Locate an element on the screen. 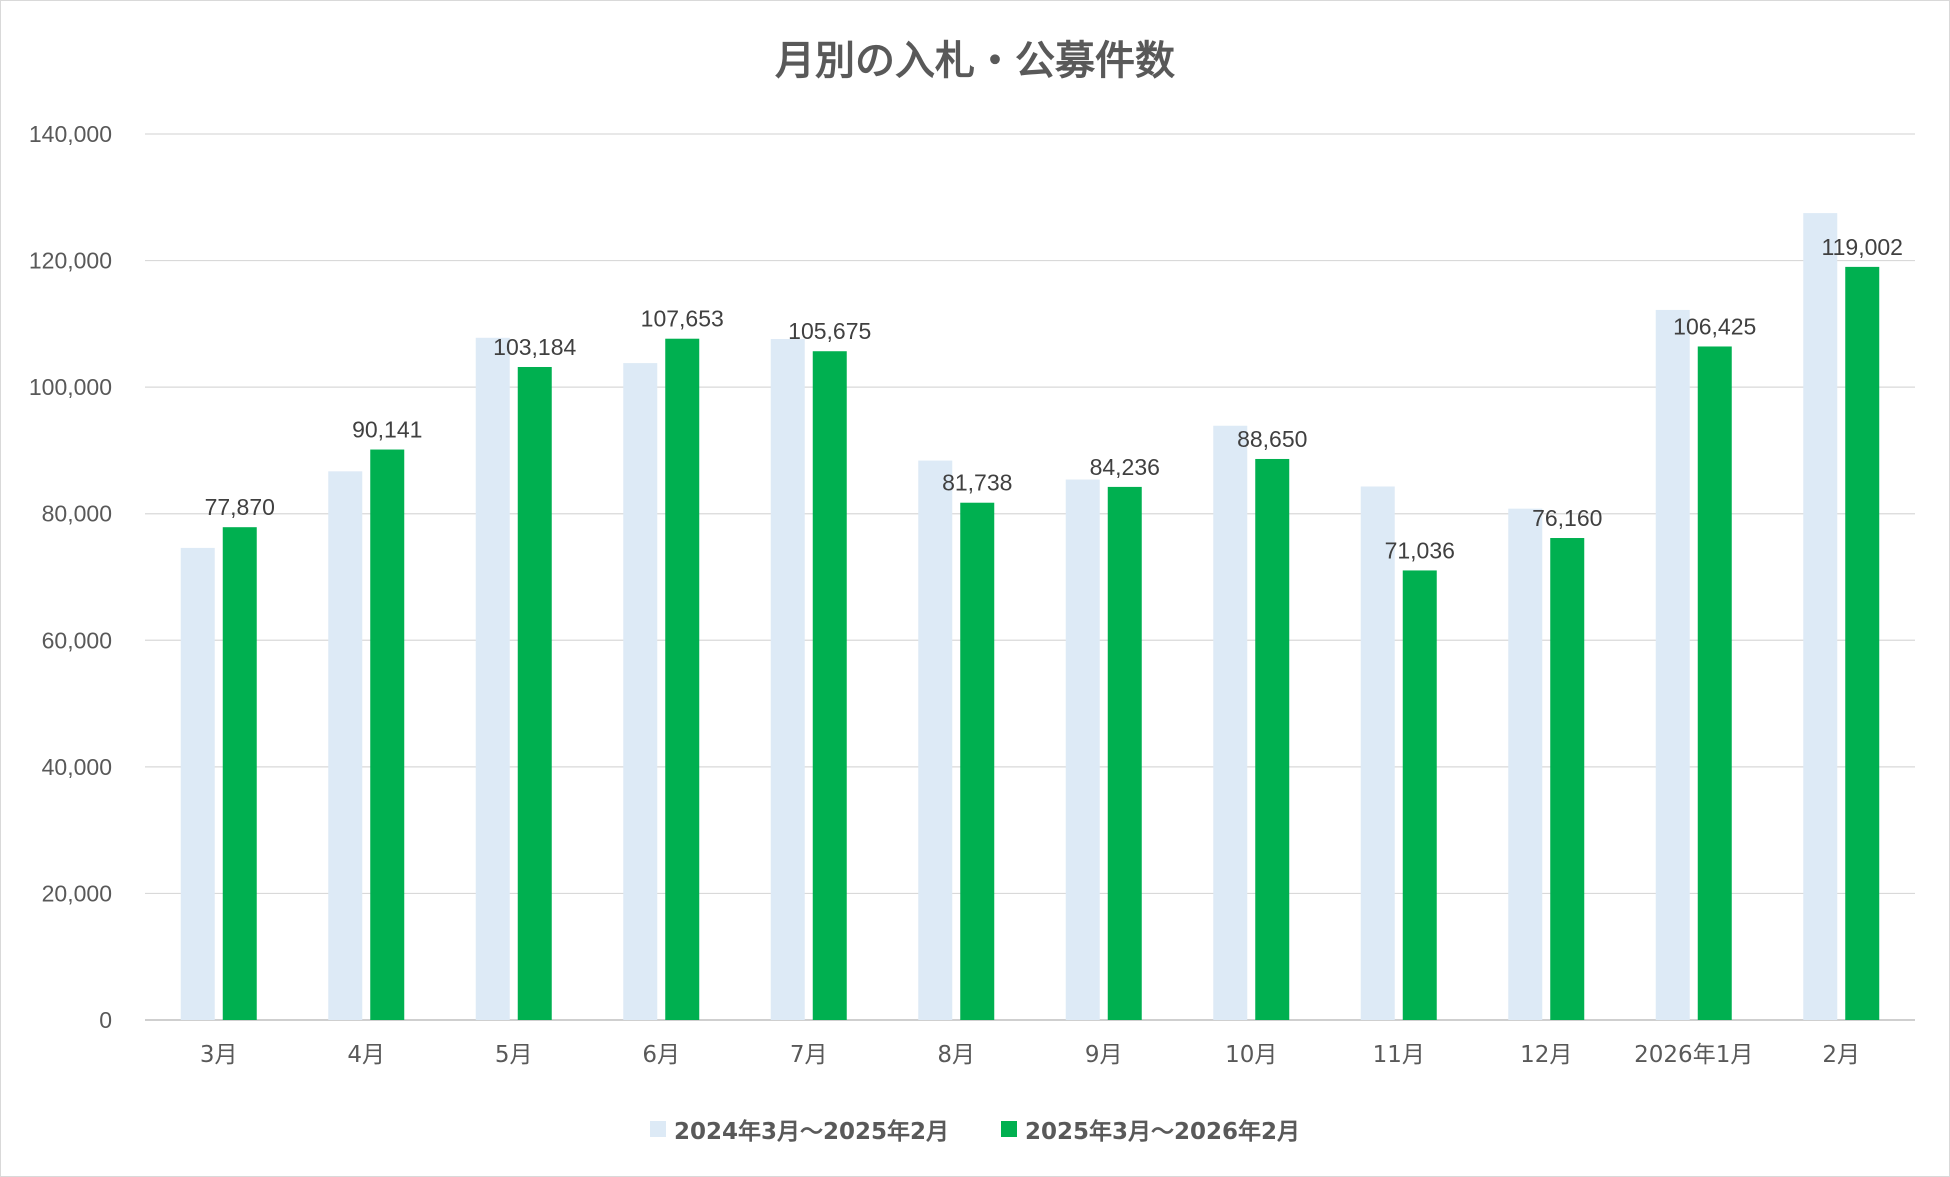  x-tick-label: 4月 is located at coordinates (366, 1055).